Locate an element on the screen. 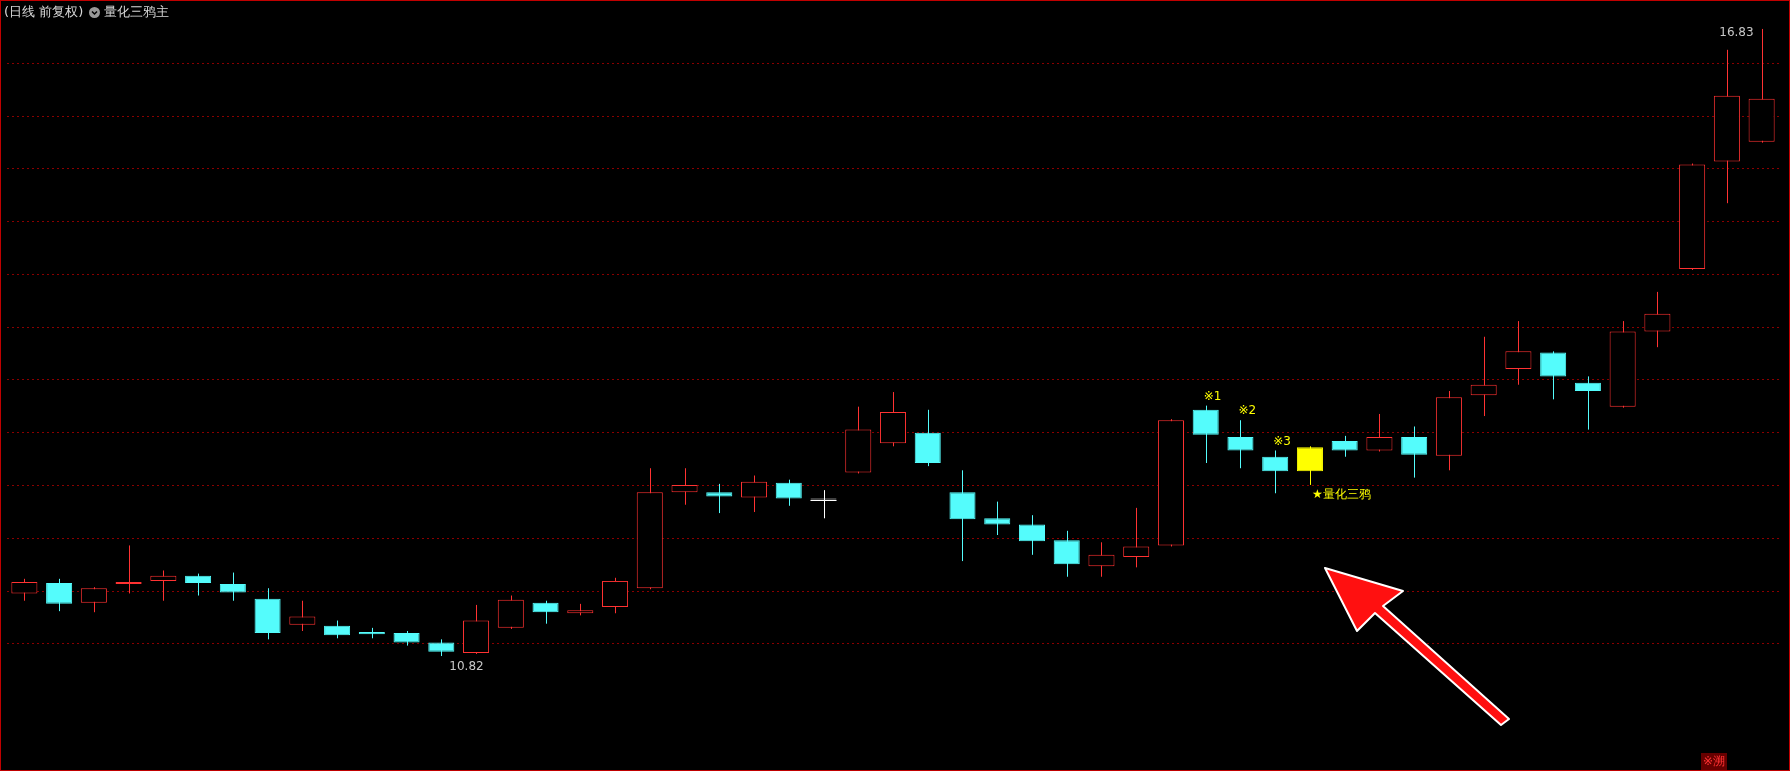 The image size is (1790, 771). annotation: ※3 is located at coordinates (1282, 440).